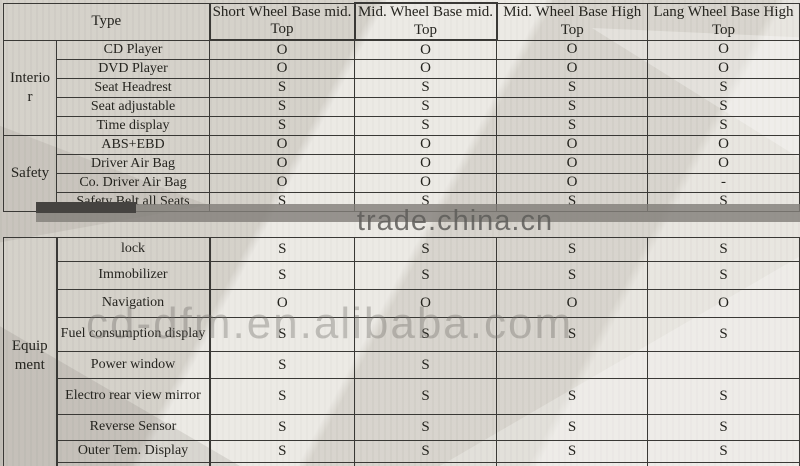  I want to click on column-header: Mid. Wheel Base High Top, so click(572, 21).